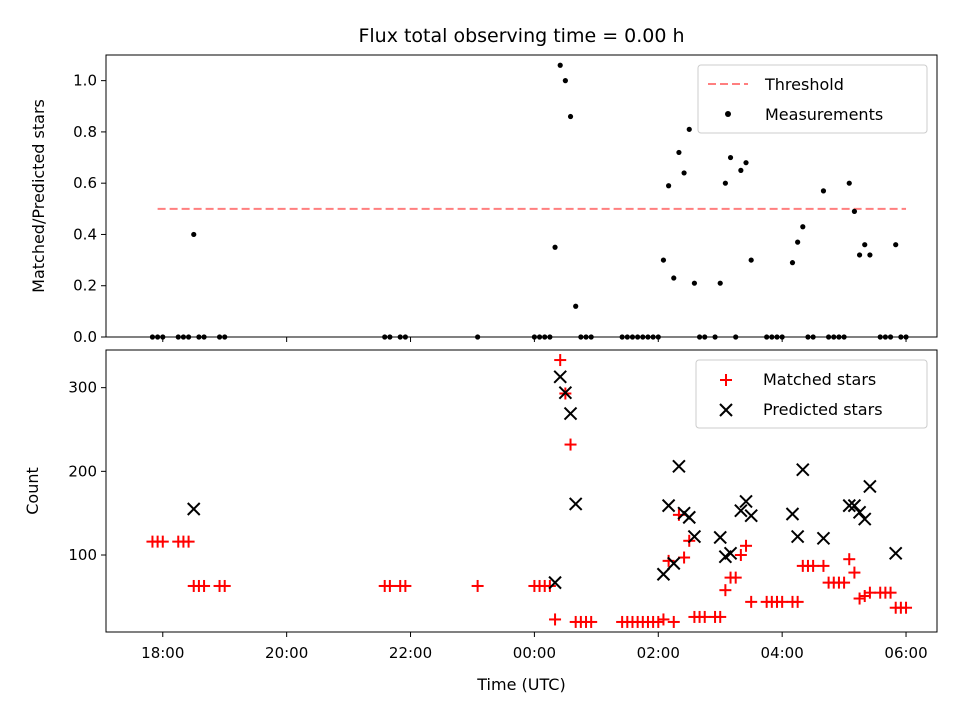 The image size is (960, 720). What do you see at coordinates (812, 99) in the screenshot?
I see `top-legend: Threshold Measurements` at bounding box center [812, 99].